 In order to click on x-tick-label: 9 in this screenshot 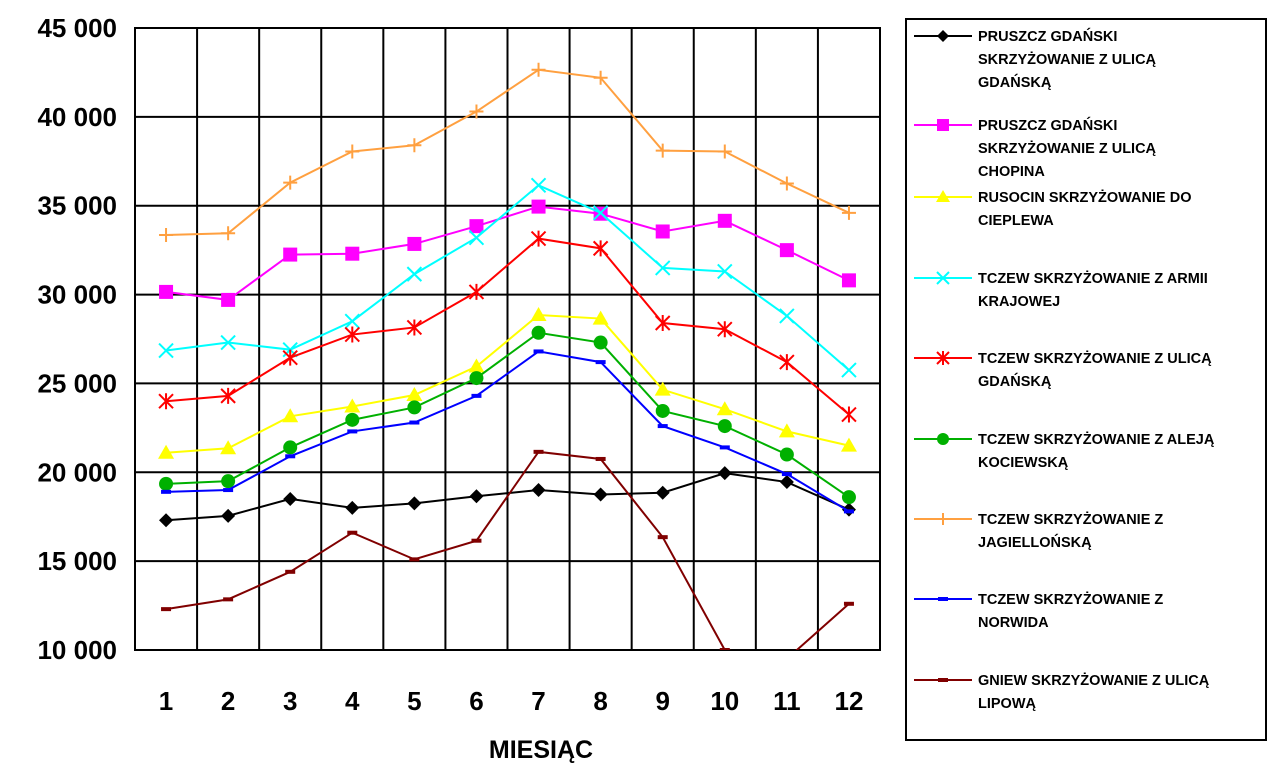, I will do `click(662, 701)`.